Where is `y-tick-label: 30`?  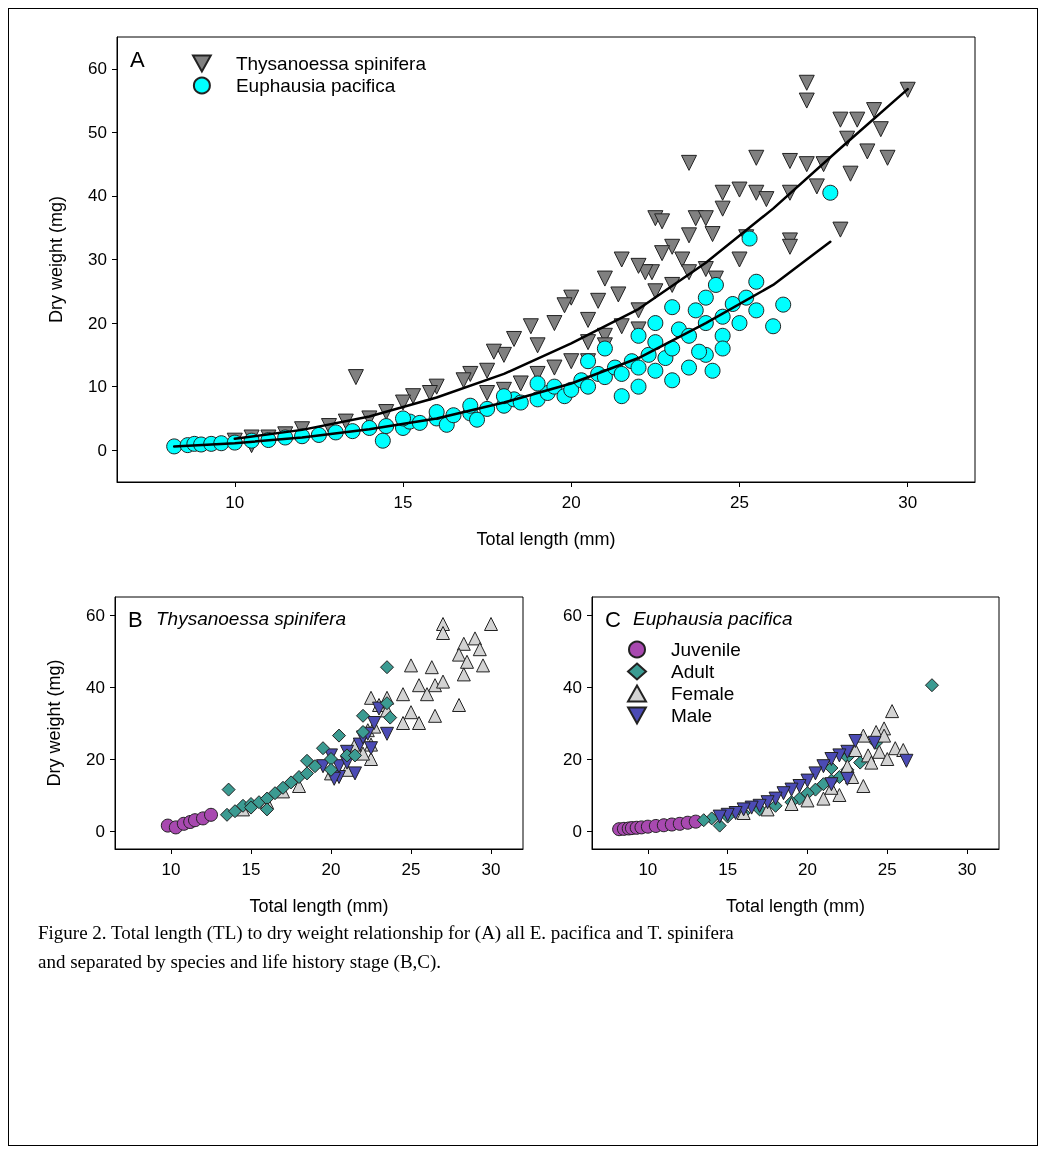
y-tick-label: 30 is located at coordinates (97, 259).